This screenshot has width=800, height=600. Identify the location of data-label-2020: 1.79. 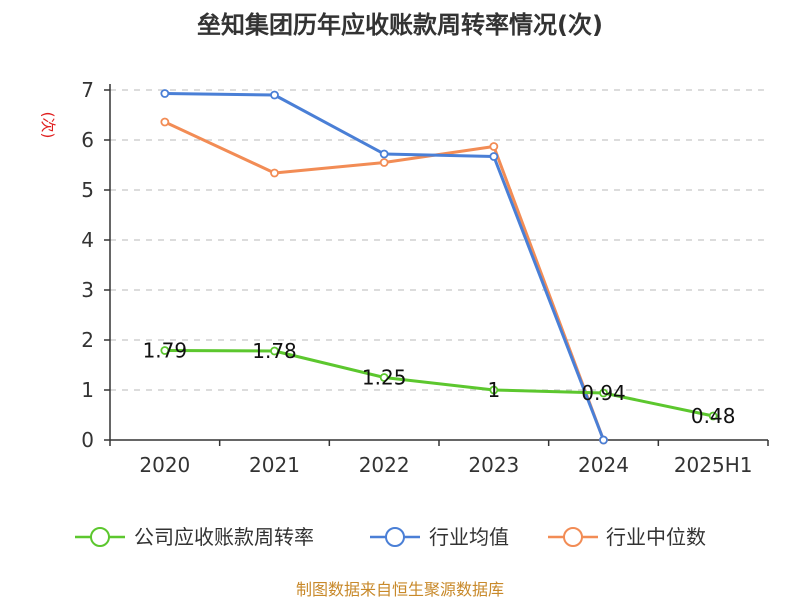
(165, 351).